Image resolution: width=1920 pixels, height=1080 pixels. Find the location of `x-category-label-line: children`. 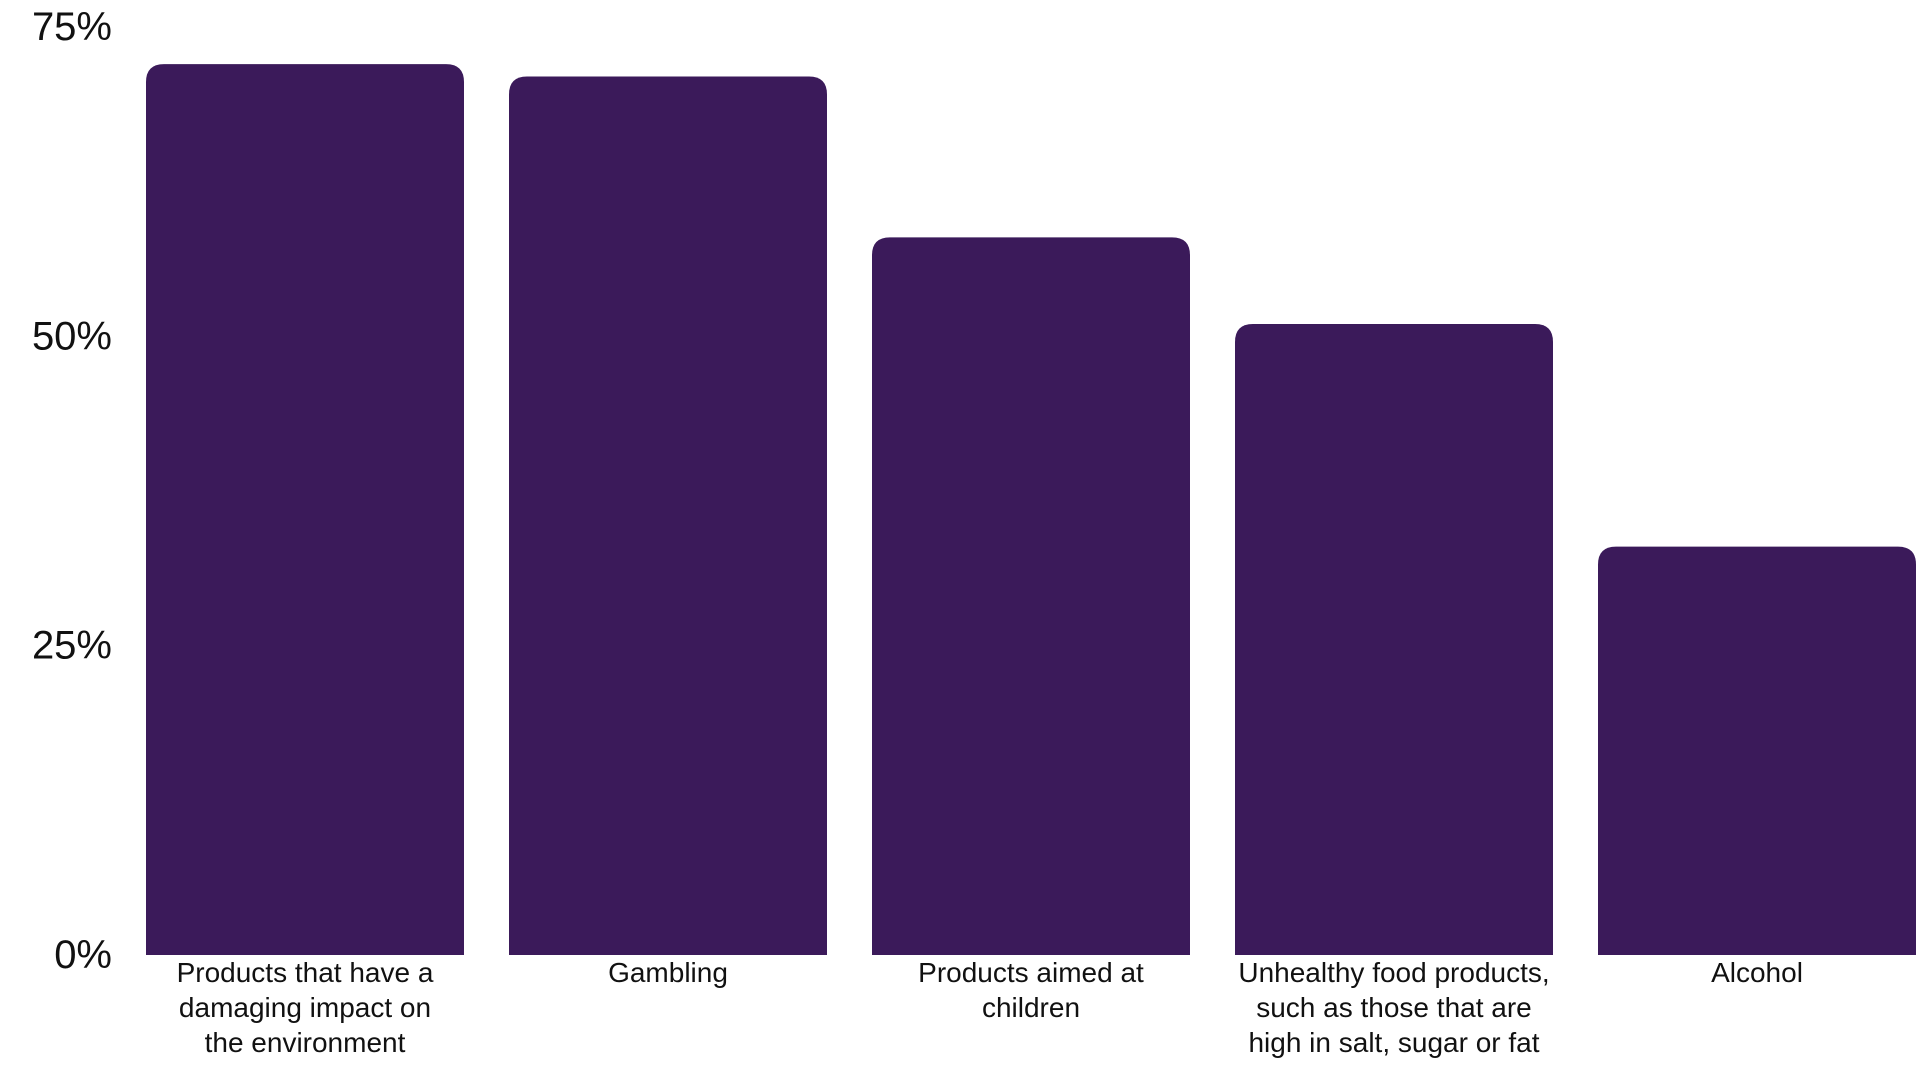

x-category-label-line: children is located at coordinates (1031, 1007).